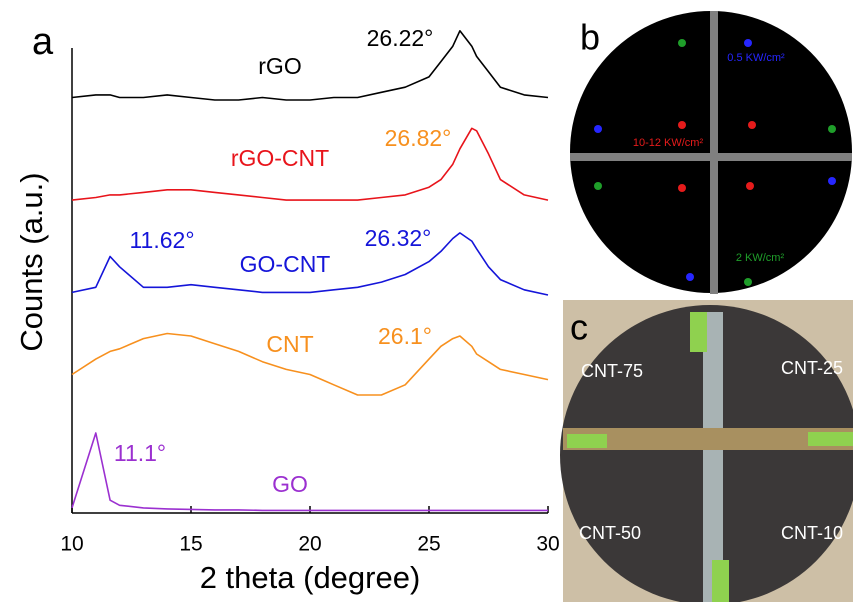 The image size is (853, 602). Describe the element at coordinates (547, 544) in the screenshot. I see `x-tick-label: 30` at that location.